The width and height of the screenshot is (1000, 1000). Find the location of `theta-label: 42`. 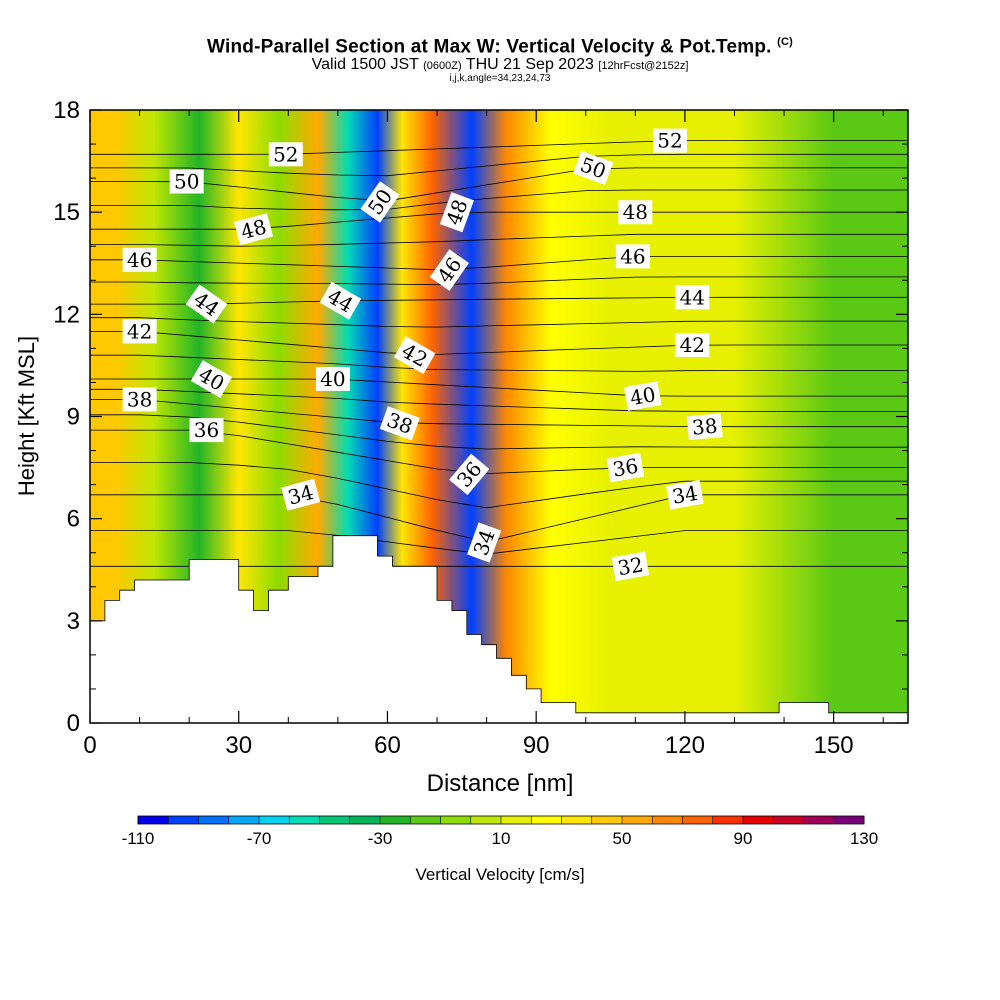

theta-label: 42 is located at coordinates (692, 345).